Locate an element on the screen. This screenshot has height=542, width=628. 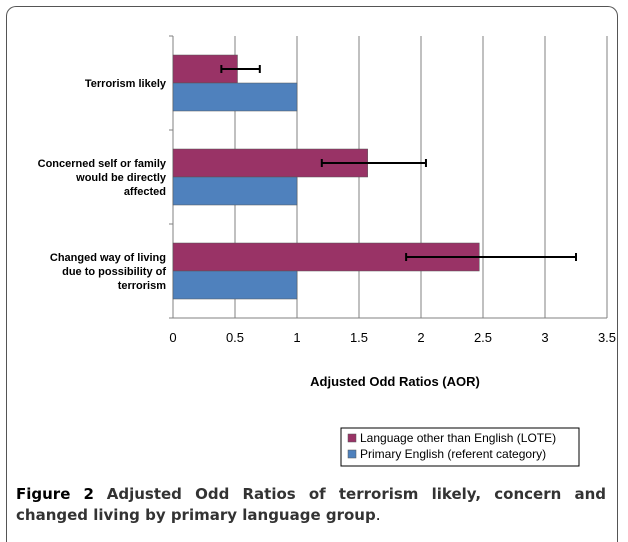
category-label: Terrorism likely is located at coordinates (126, 84).